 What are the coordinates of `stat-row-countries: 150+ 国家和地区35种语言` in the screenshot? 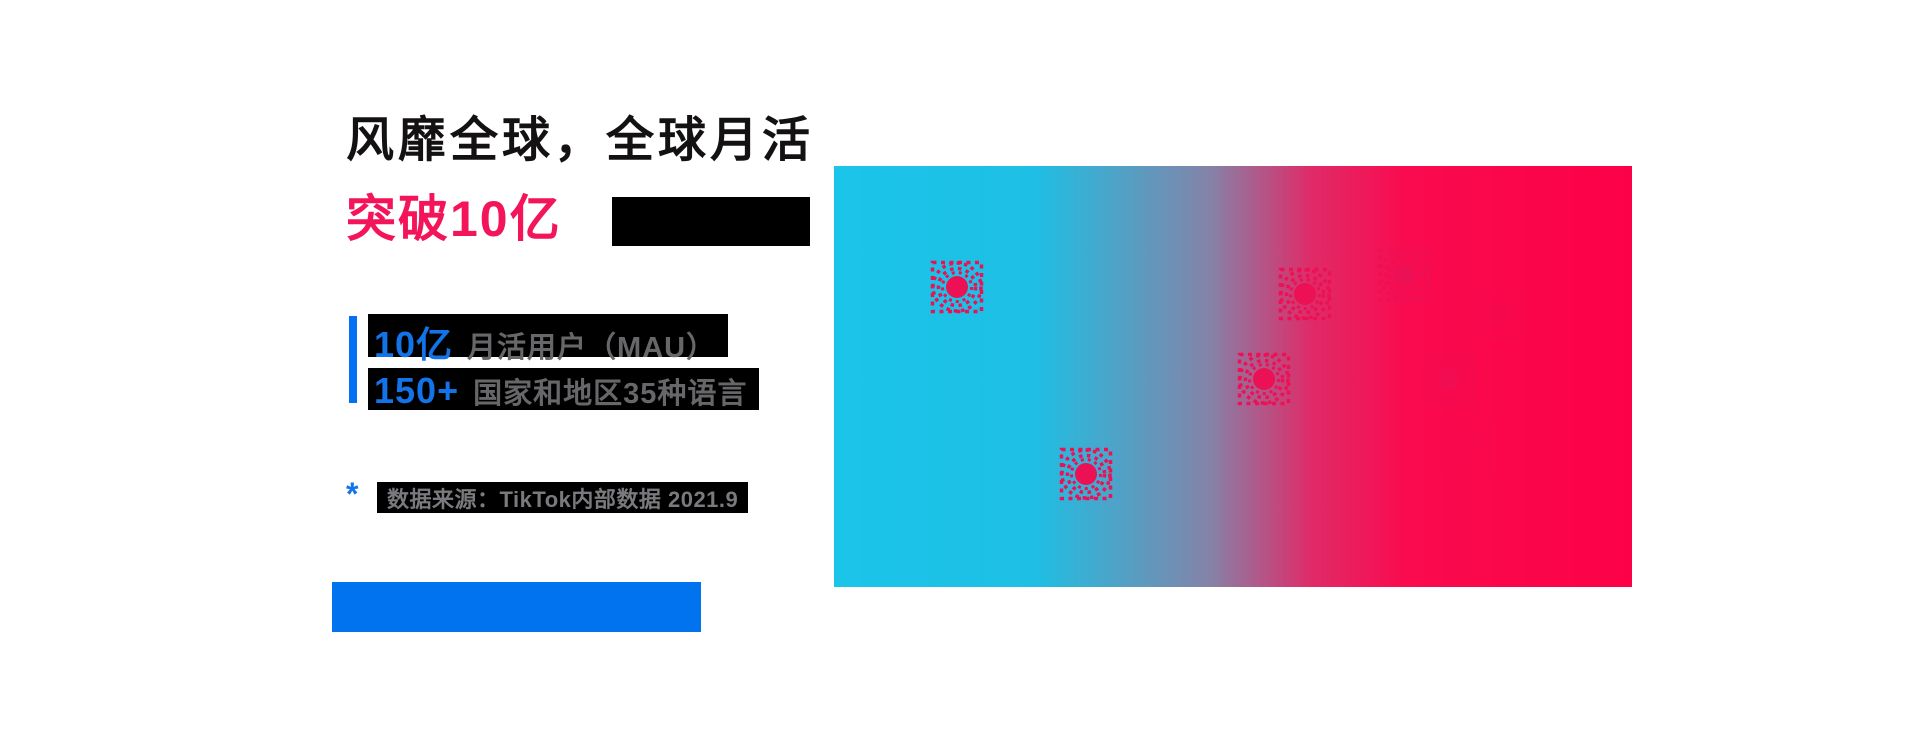 It's located at (564, 389).